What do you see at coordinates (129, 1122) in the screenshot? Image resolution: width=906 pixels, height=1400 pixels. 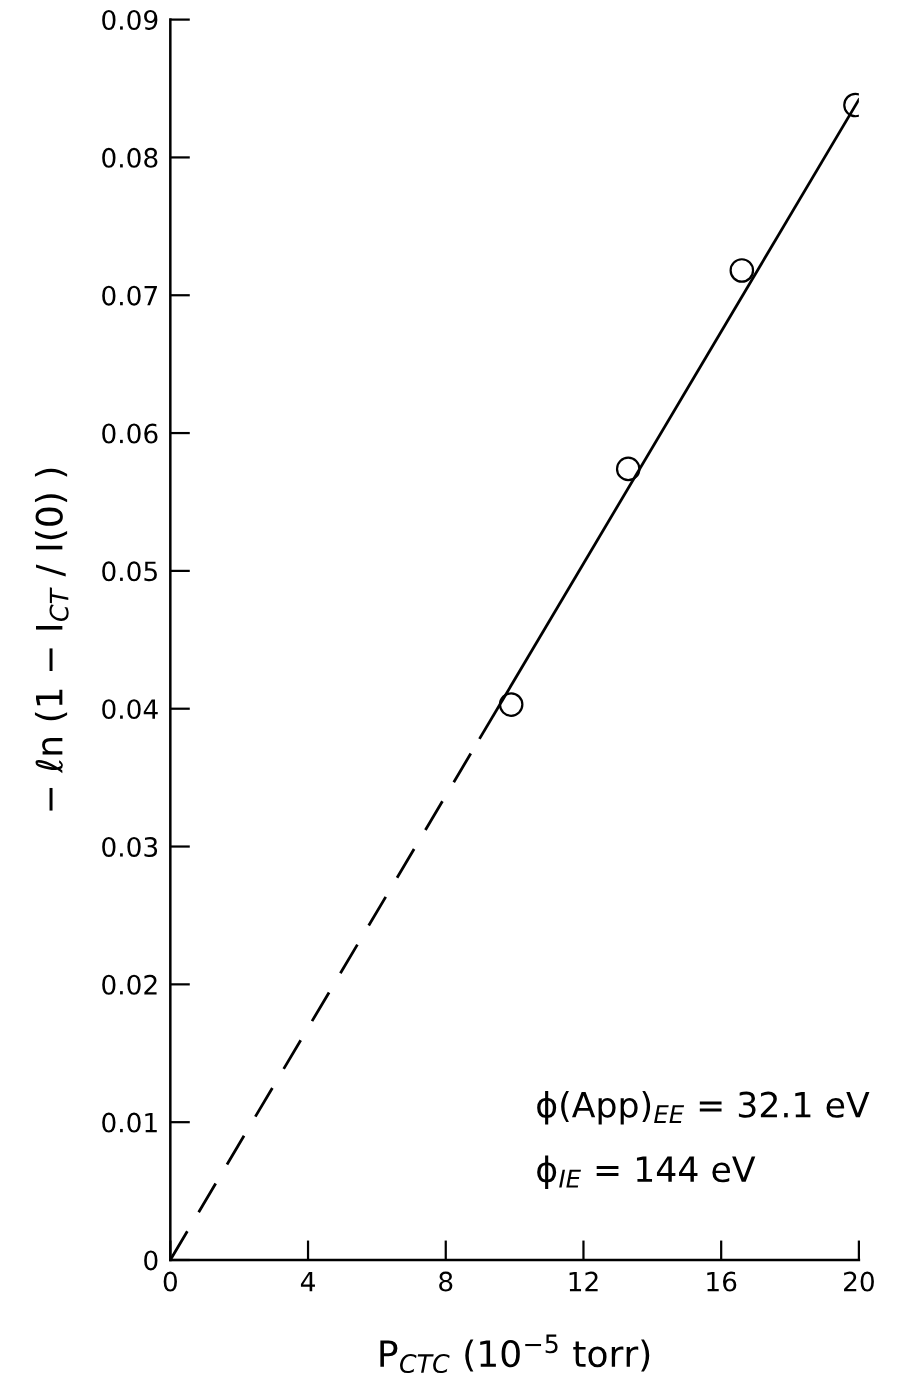 I see `y-tick-label: 0.01` at bounding box center [129, 1122].